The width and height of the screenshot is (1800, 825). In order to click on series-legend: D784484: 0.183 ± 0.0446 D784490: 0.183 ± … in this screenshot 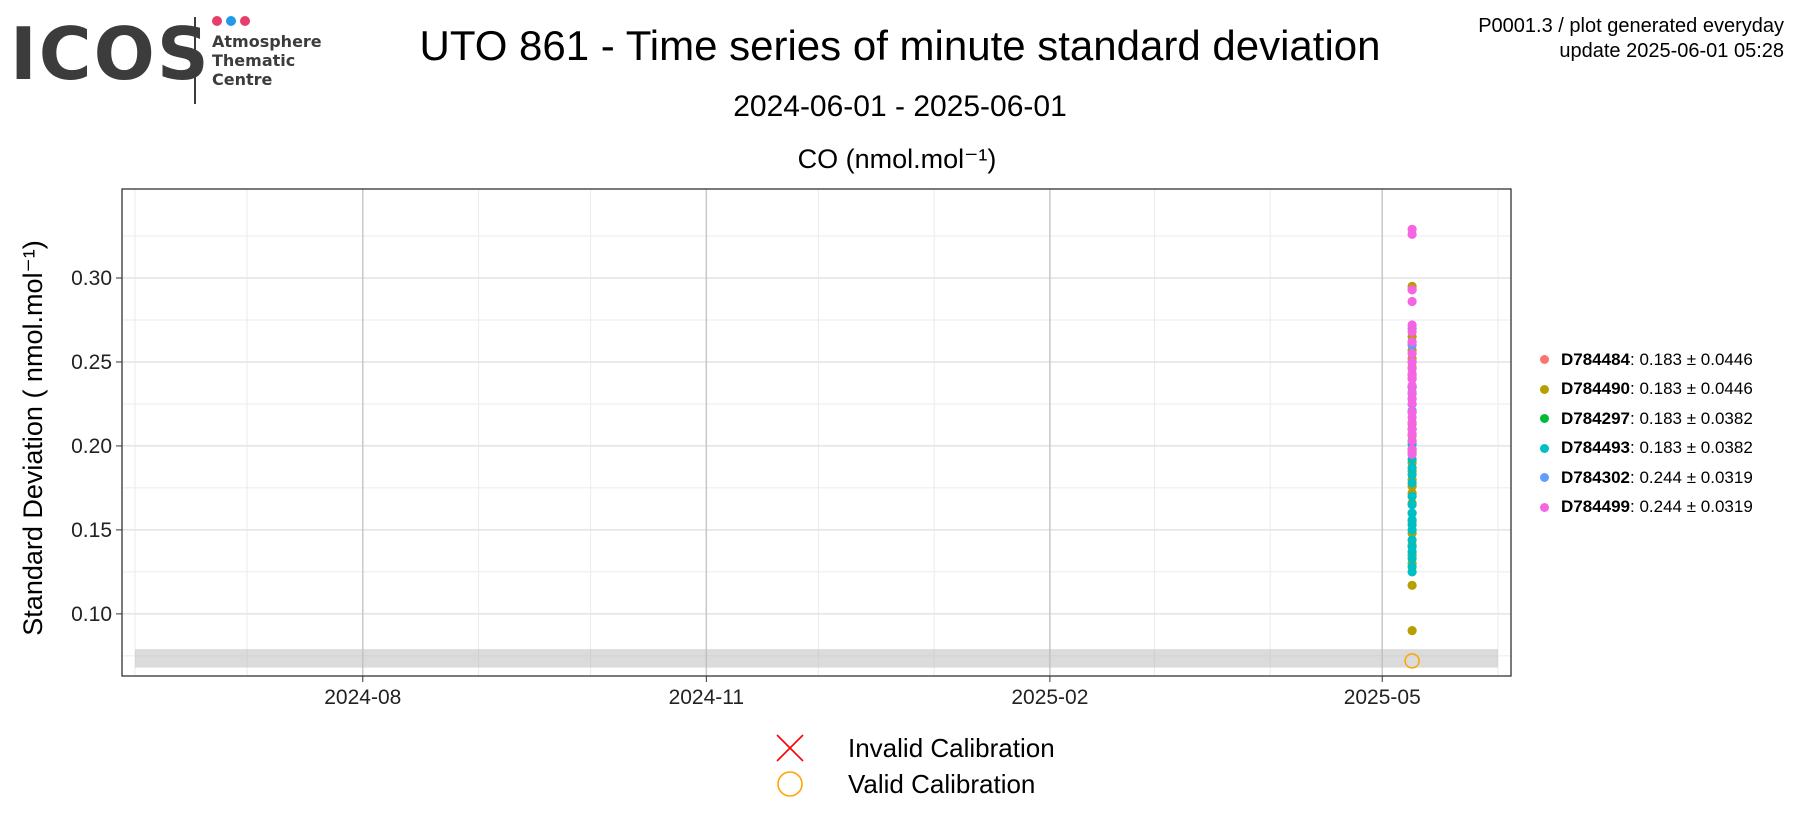, I will do `click(1646, 433)`.